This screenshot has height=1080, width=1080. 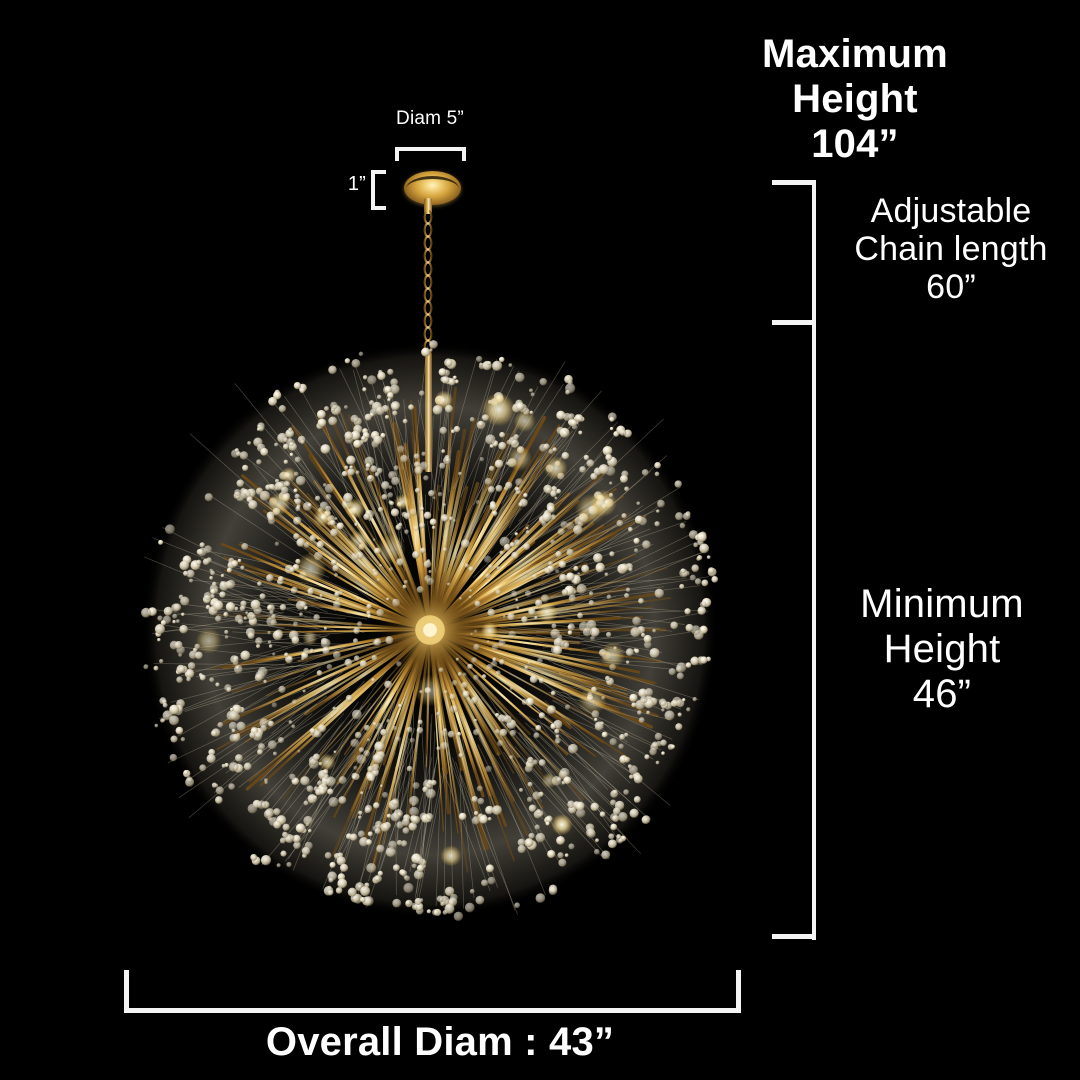 I want to click on canopy-diameter-bracket-line, so click(x=430, y=149).